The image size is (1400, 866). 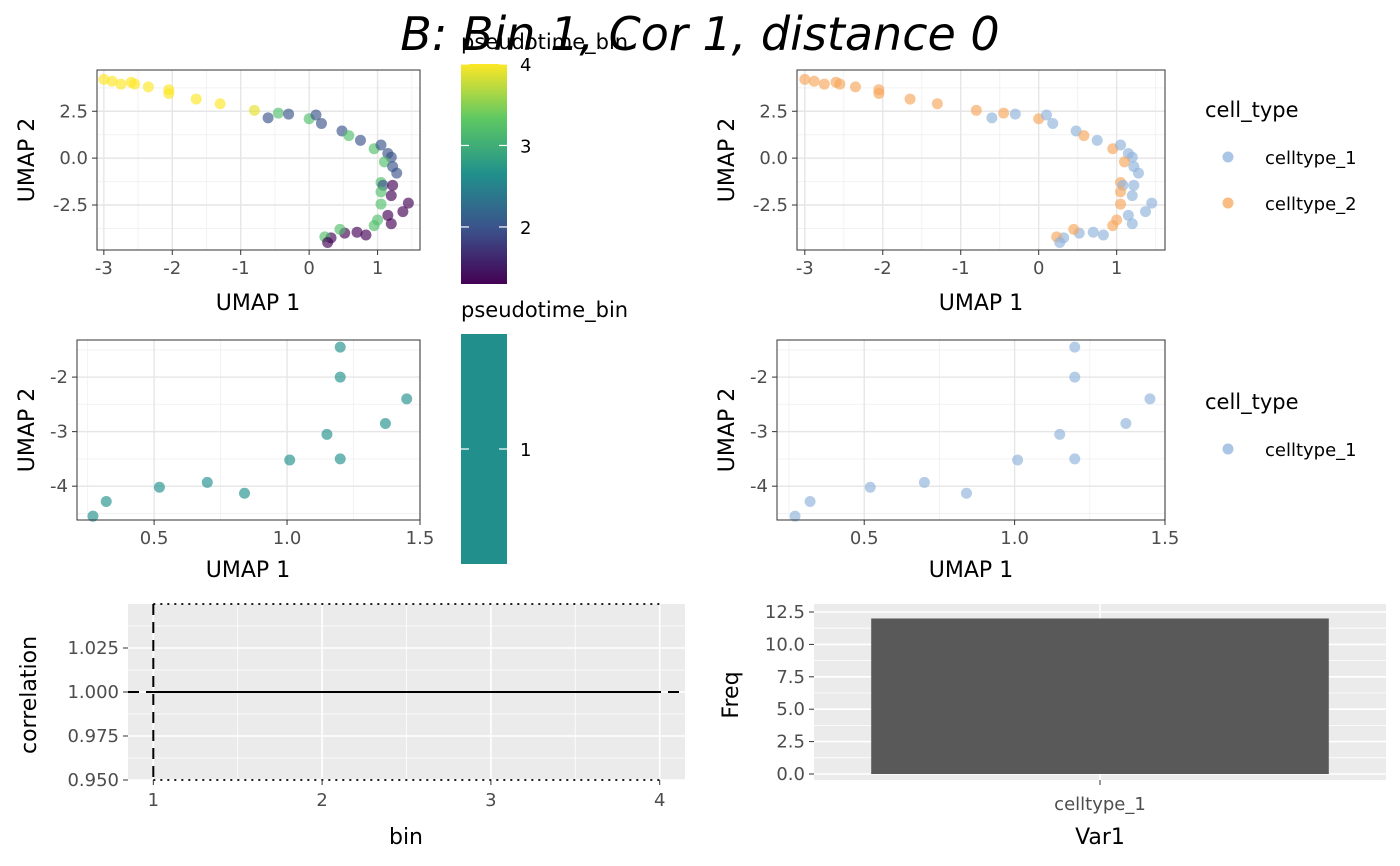 What do you see at coordinates (59, 486) in the screenshot?
I see `p3-ytick-label: -4` at bounding box center [59, 486].